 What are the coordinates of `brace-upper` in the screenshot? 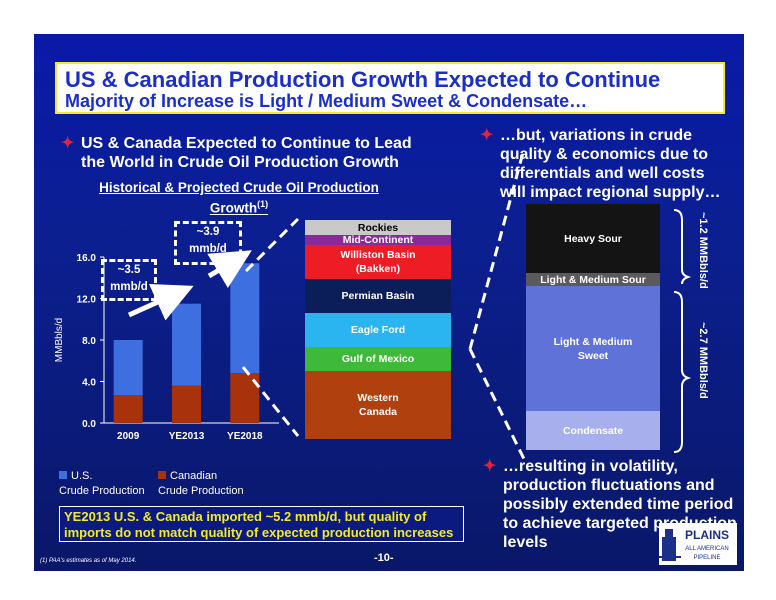 It's located at (682, 247).